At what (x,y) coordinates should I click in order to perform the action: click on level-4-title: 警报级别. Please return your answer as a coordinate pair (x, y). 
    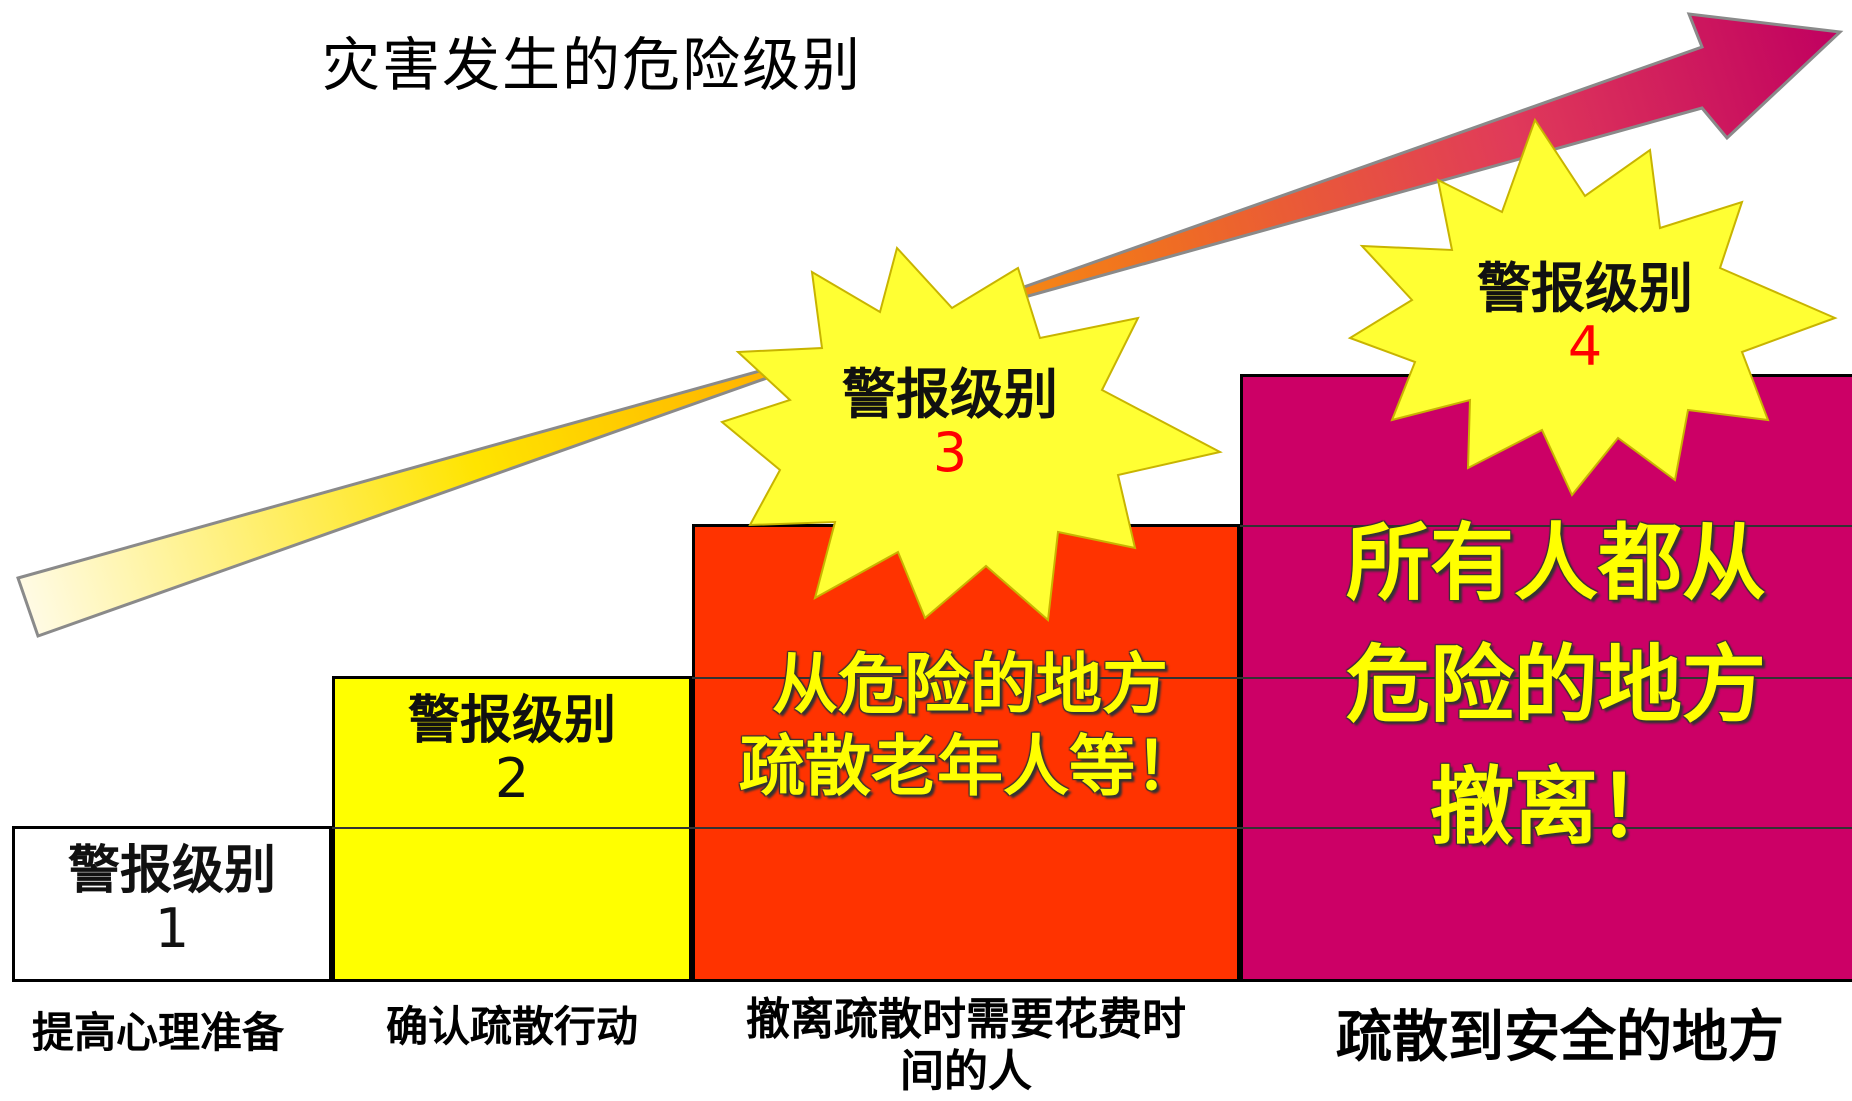
    Looking at the image, I should click on (1585, 288).